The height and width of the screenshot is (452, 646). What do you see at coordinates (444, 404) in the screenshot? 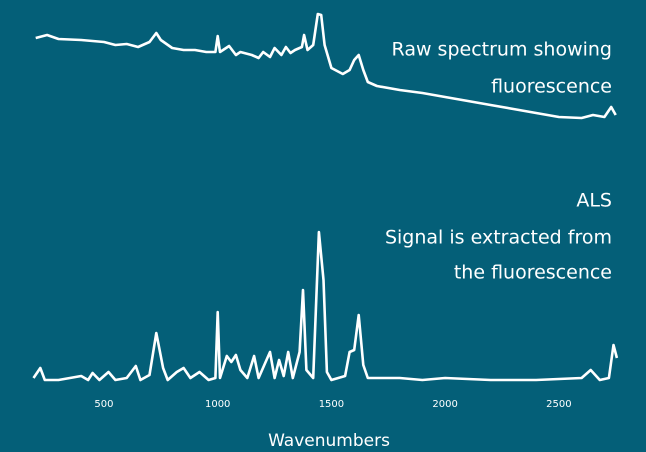
I see `x-tick-label: 2000` at bounding box center [444, 404].